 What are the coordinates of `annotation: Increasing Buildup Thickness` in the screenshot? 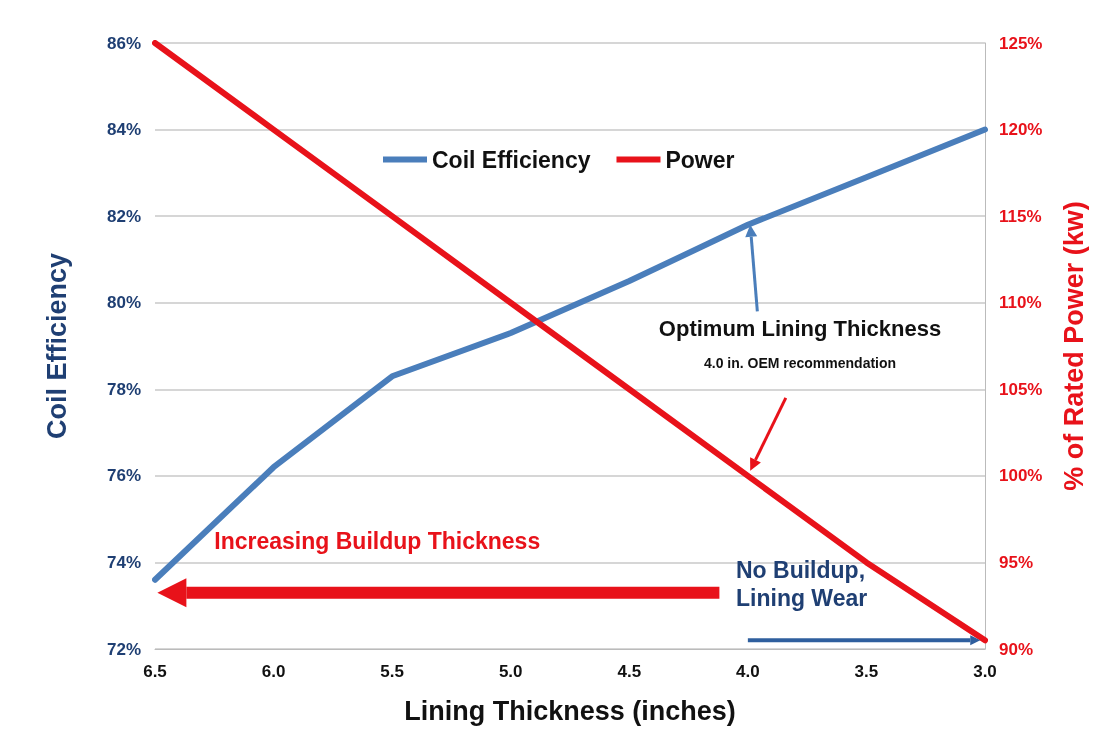 It's located at (377, 540).